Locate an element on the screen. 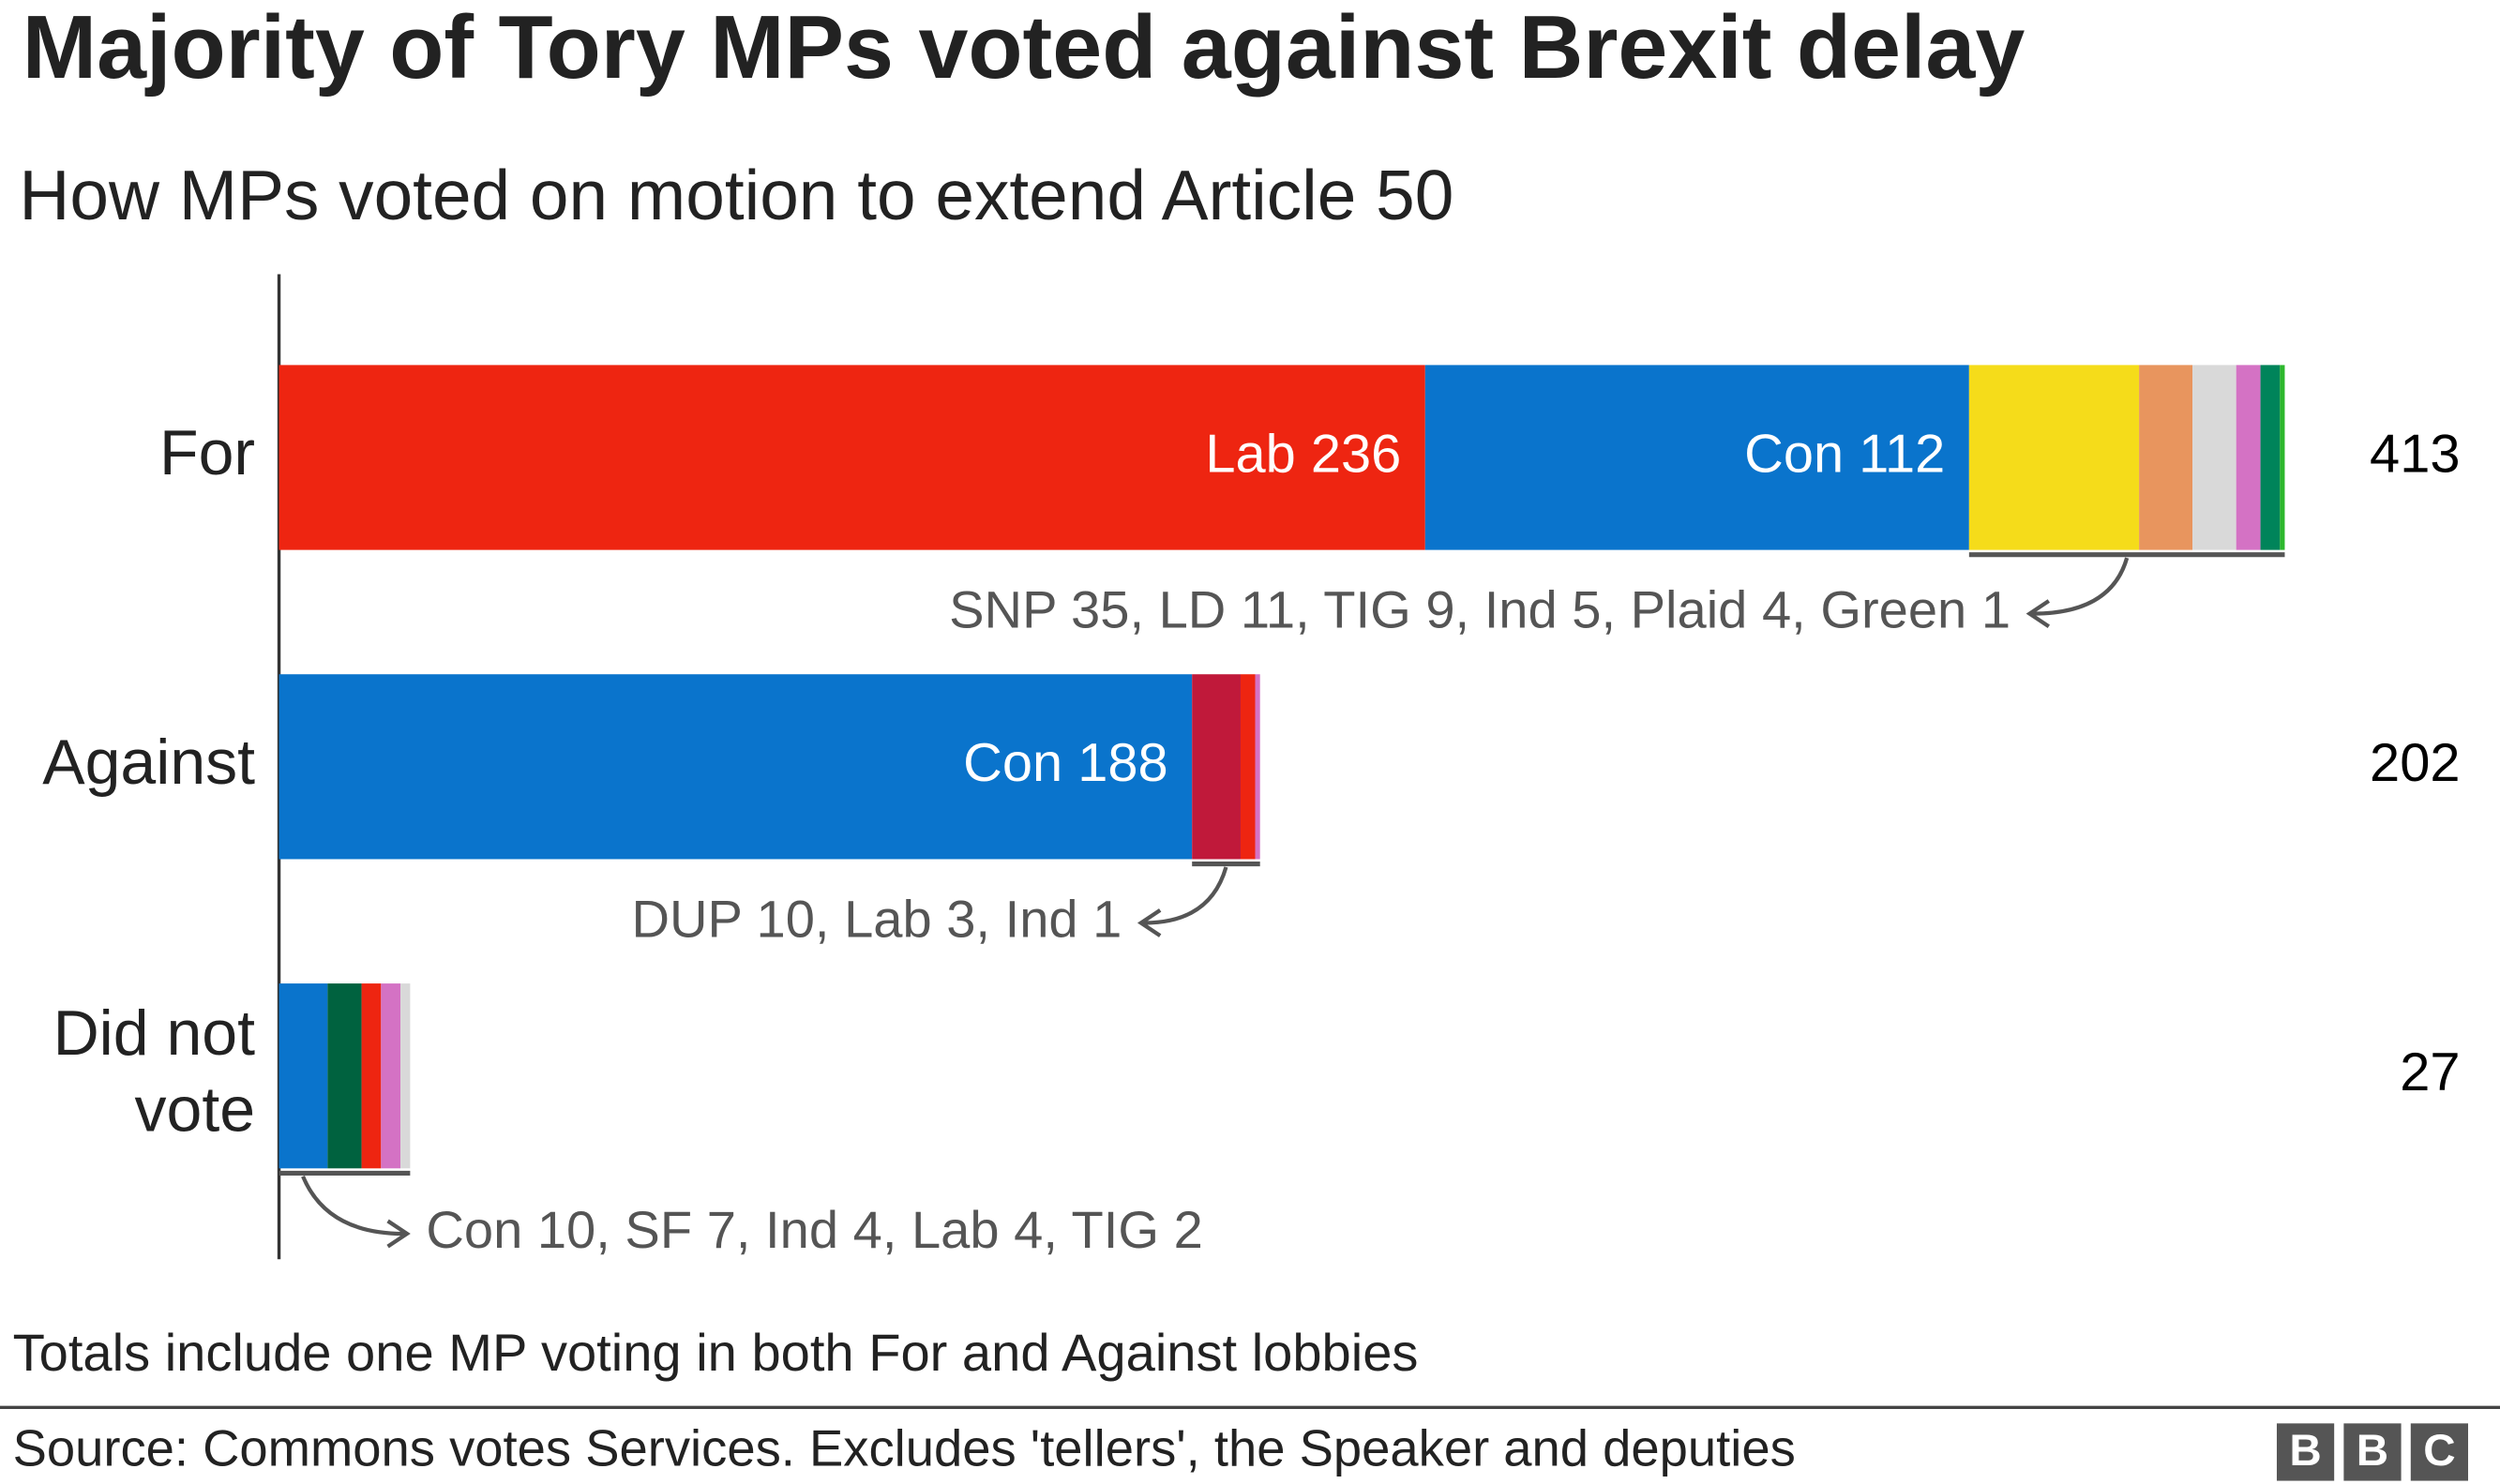 Image resolution: width=2500 pixels, height=1484 pixels. category-label: Against is located at coordinates (148, 762).